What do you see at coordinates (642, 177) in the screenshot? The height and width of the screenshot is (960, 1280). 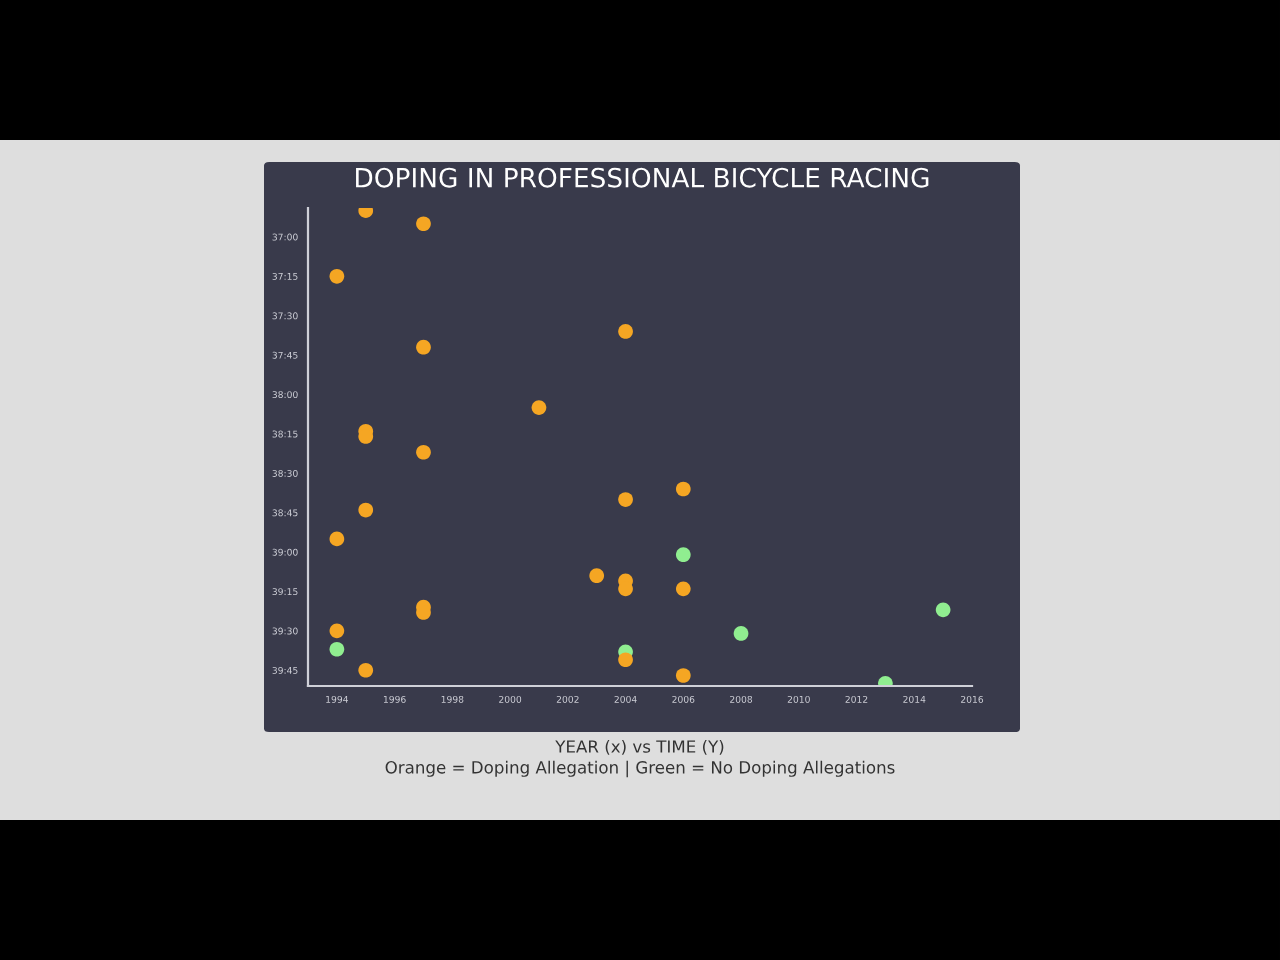 I see `chart-title: DOPING IN PROFESSIONAL BICYCLE RACING` at bounding box center [642, 177].